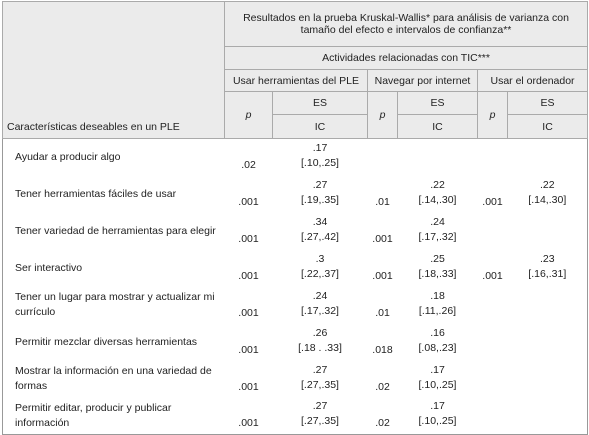 This screenshot has width=589, height=435. Describe the element at coordinates (437, 184) in the screenshot. I see `es-value: .22` at that location.